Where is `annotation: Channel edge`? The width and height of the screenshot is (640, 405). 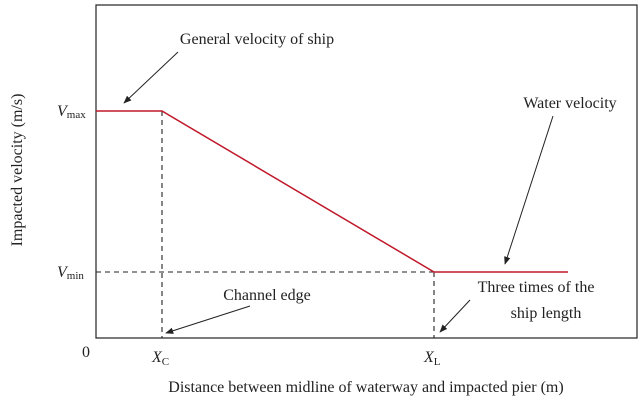
annotation: Channel edge is located at coordinates (267, 295).